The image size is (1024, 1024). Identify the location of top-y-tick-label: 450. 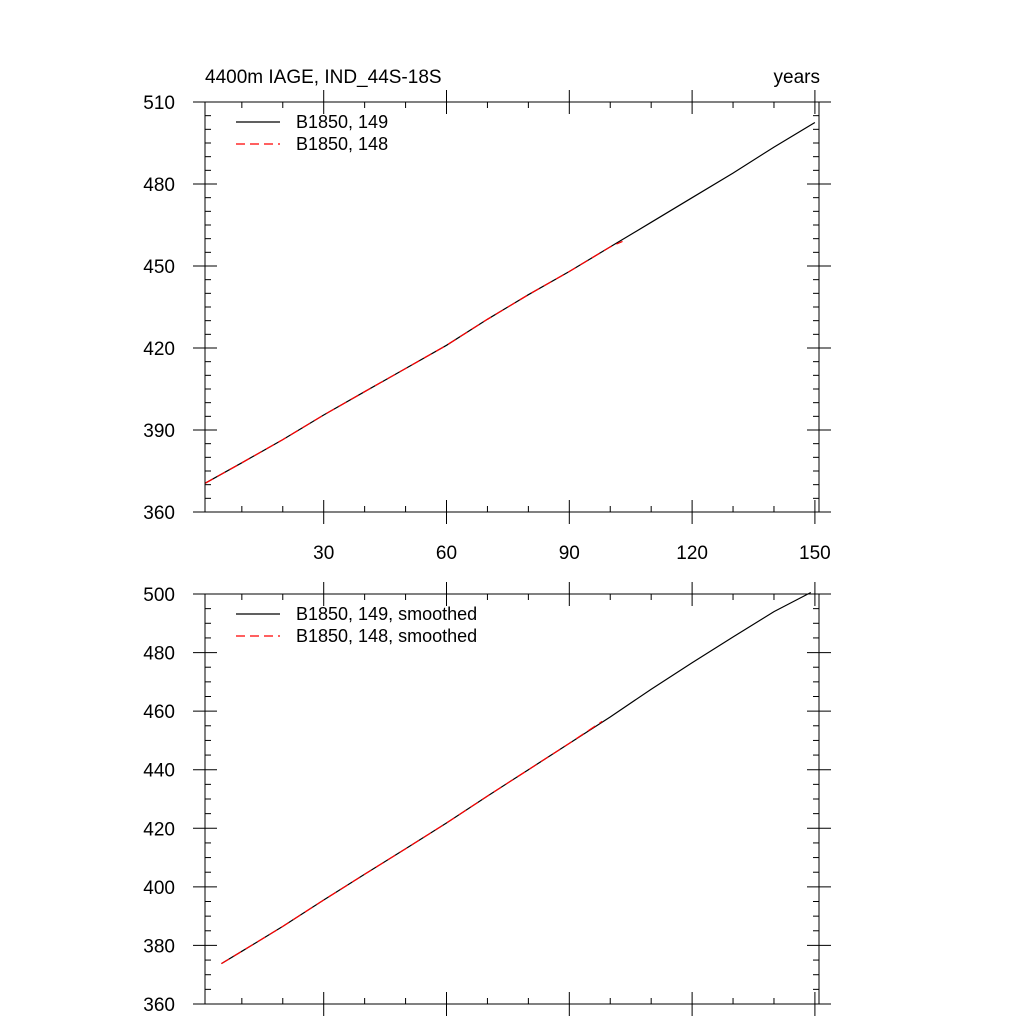
(159, 267).